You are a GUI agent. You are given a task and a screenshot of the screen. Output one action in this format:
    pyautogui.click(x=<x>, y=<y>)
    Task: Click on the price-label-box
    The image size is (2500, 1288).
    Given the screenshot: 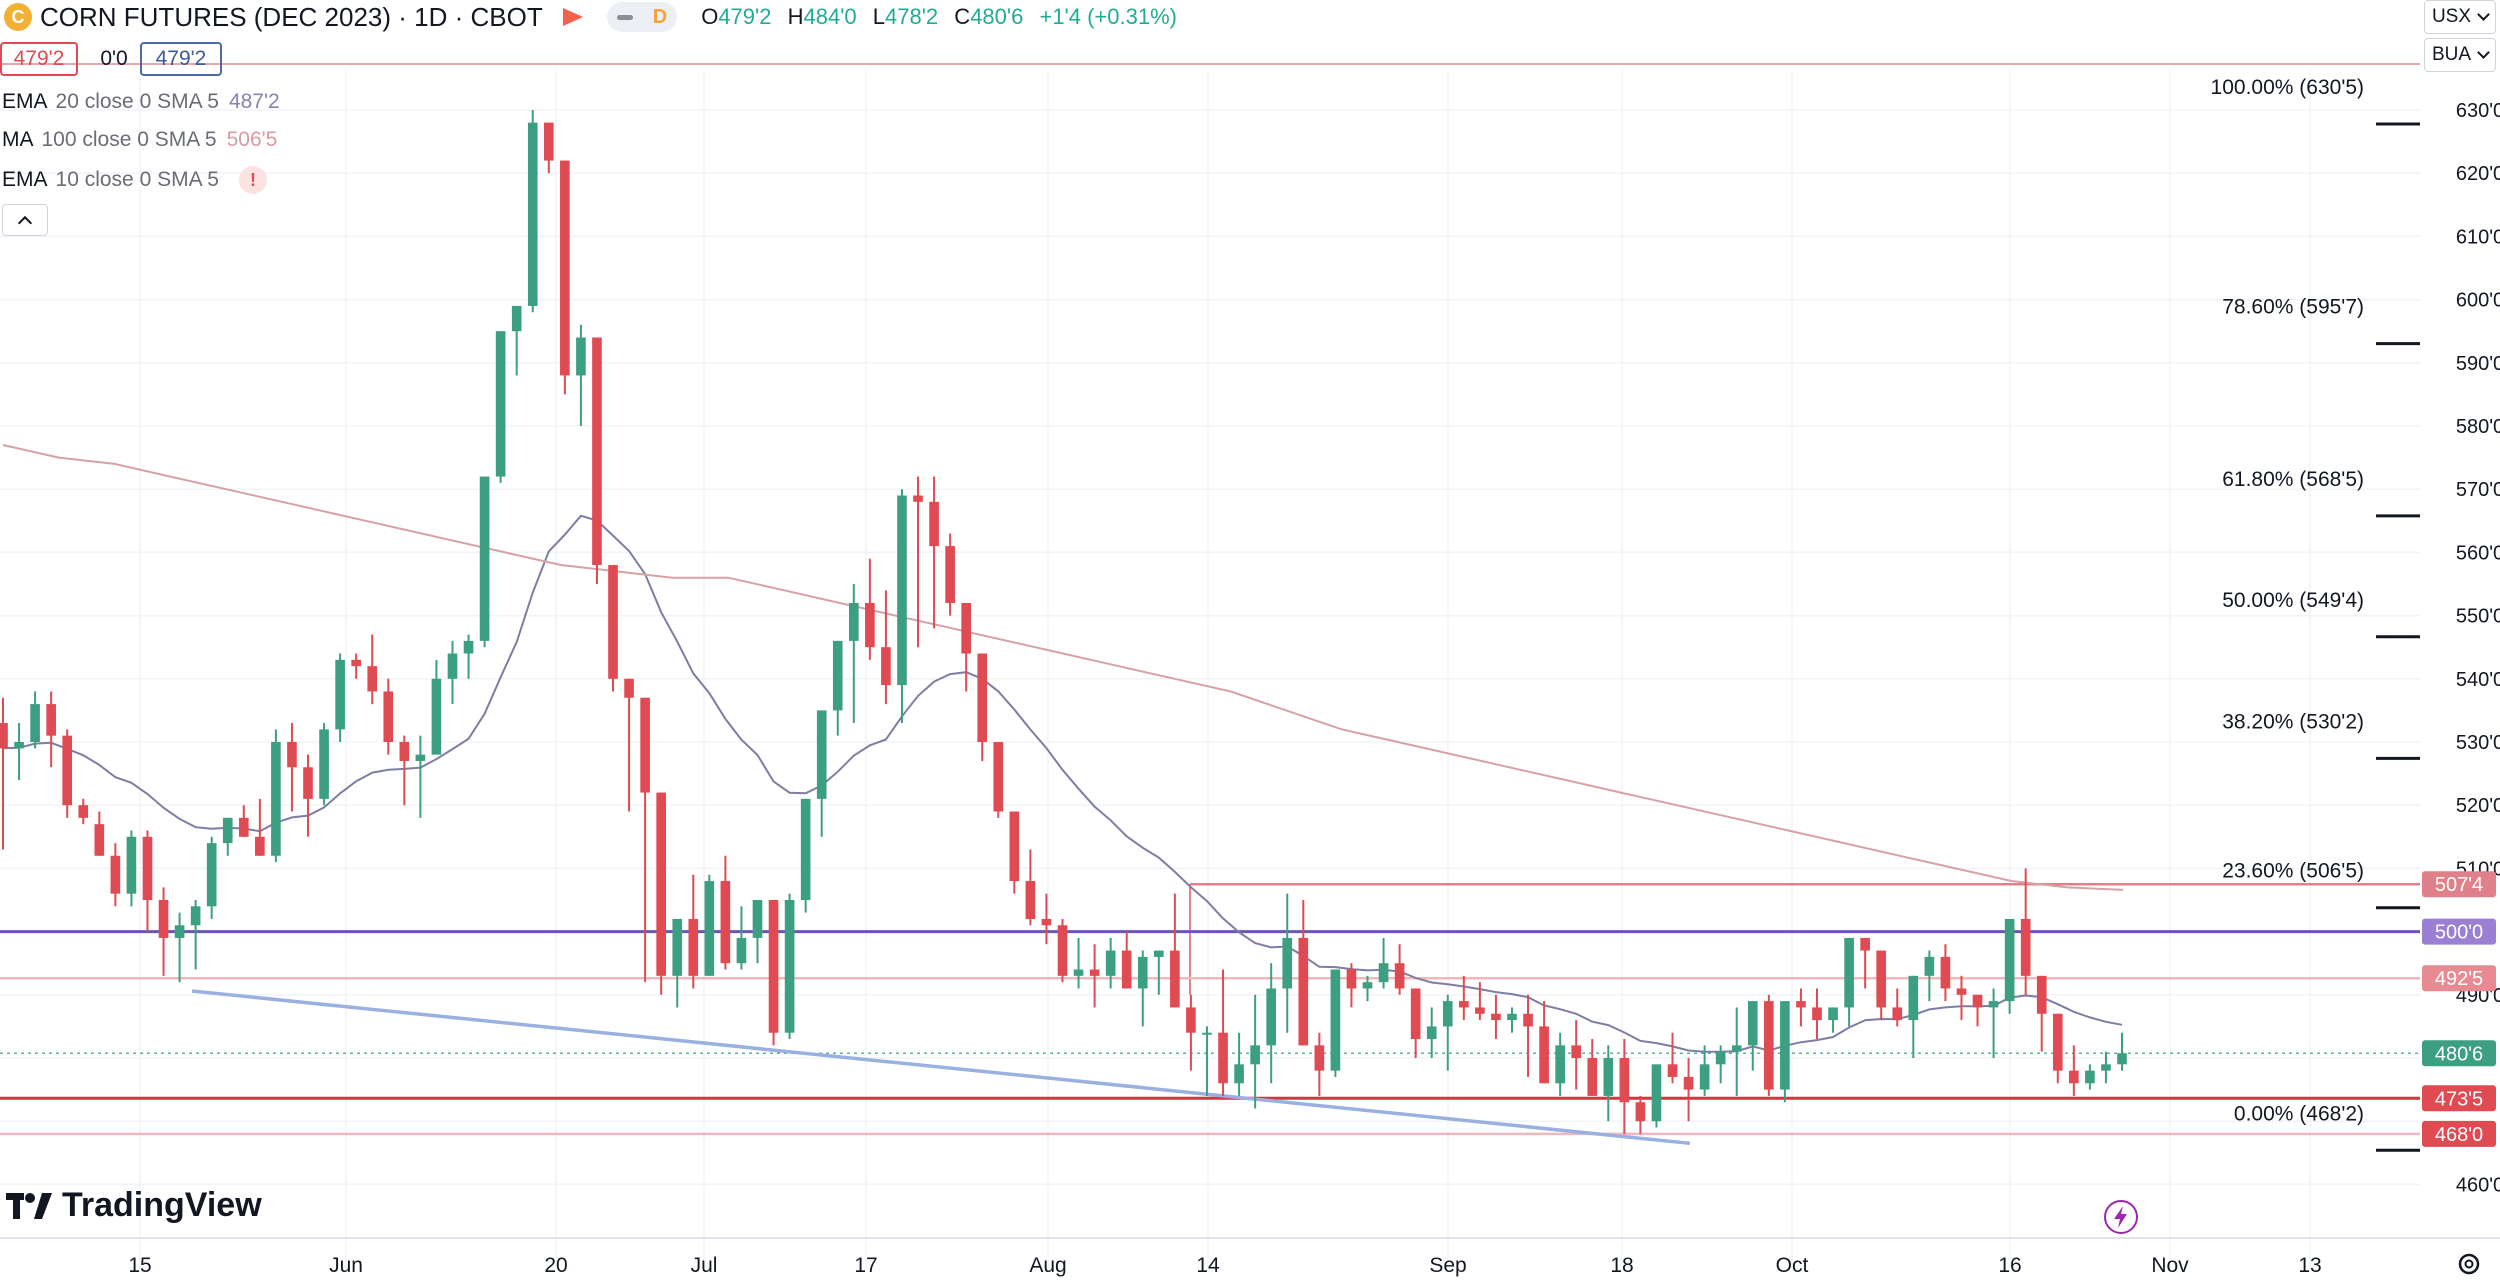 What is the action you would take?
    pyautogui.click(x=2459, y=1098)
    